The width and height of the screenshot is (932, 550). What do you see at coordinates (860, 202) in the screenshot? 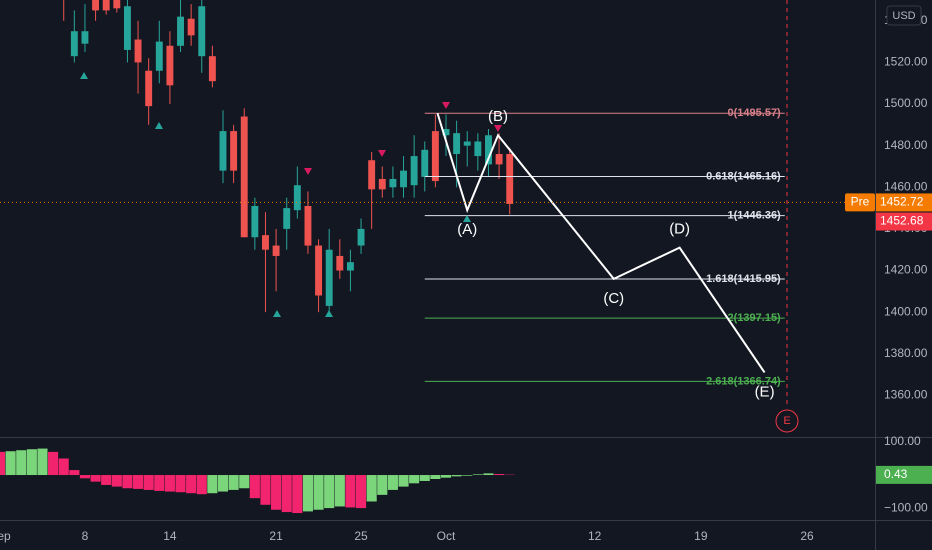
I see `pre-tag` at bounding box center [860, 202].